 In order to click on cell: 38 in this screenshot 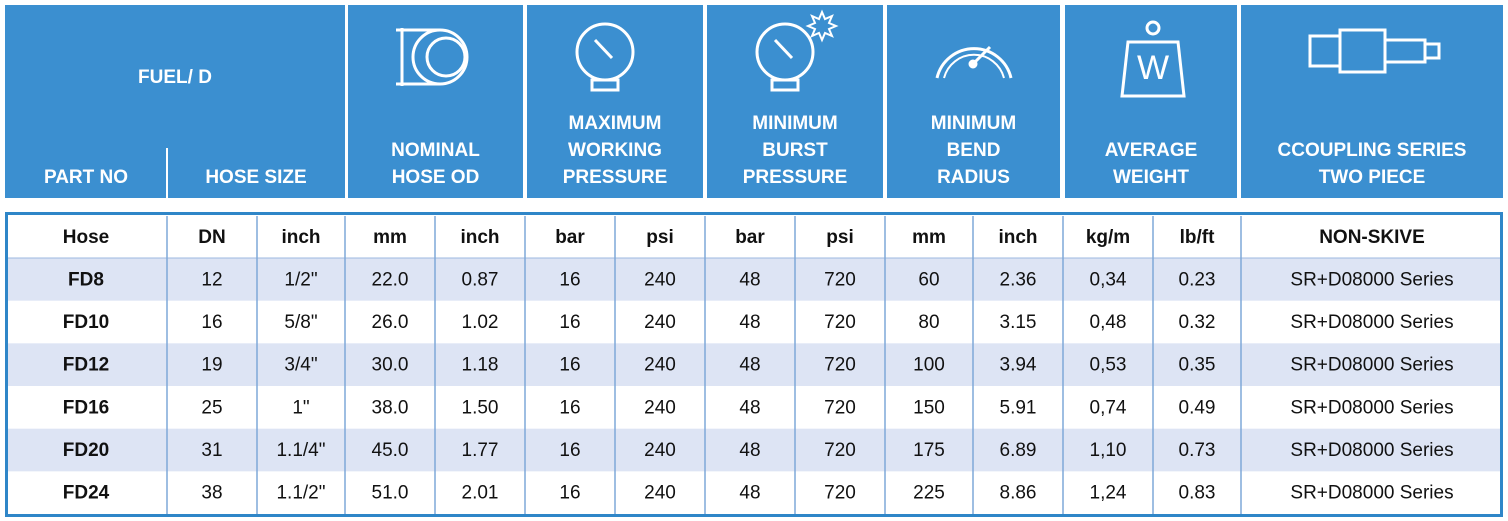, I will do `click(211, 493)`.